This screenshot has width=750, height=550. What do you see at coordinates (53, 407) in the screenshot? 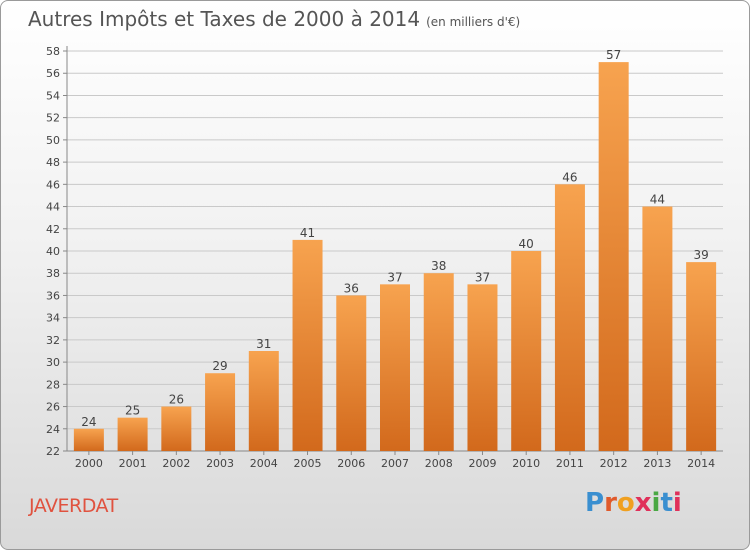
I see `y-tick-label: 26` at bounding box center [53, 407].